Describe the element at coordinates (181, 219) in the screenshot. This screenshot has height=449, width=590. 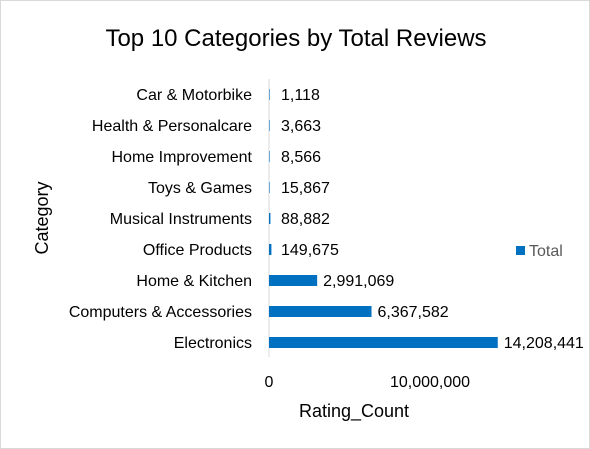
I see `category-label: Musical Instruments` at that location.